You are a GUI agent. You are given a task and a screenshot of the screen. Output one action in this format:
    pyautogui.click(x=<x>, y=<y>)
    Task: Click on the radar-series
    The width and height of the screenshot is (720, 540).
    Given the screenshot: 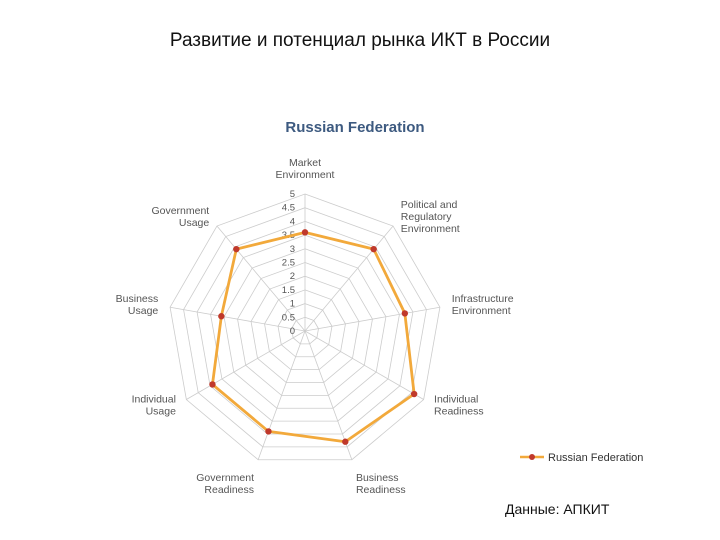 What is the action you would take?
    pyautogui.click(x=313, y=337)
    